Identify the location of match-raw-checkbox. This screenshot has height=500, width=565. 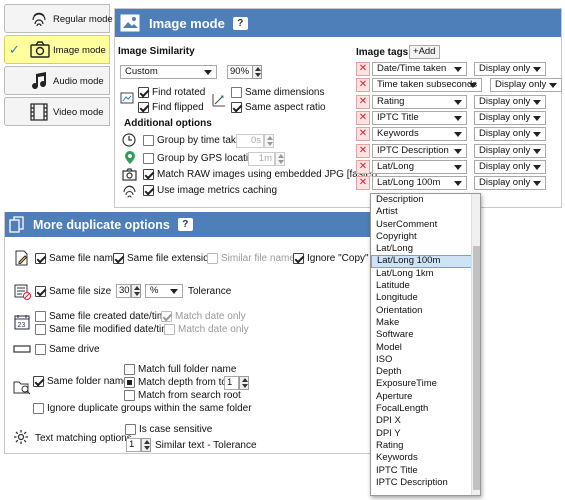
(148, 174).